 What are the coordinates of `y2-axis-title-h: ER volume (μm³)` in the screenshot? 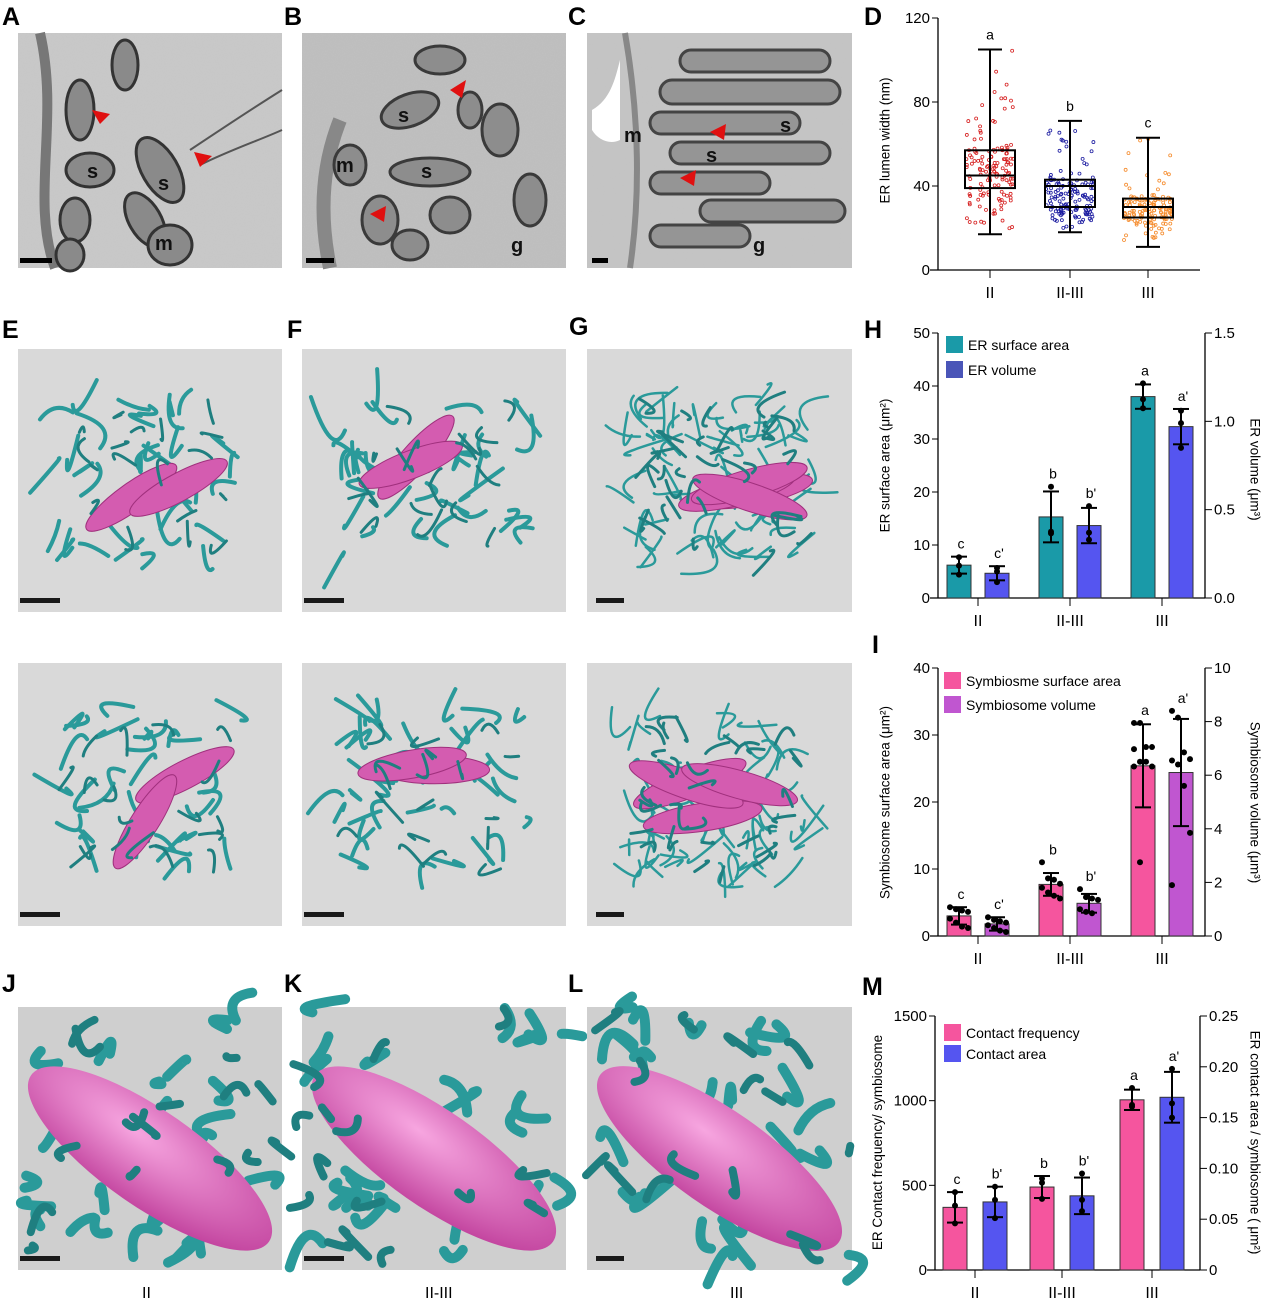 It's located at (1255, 469).